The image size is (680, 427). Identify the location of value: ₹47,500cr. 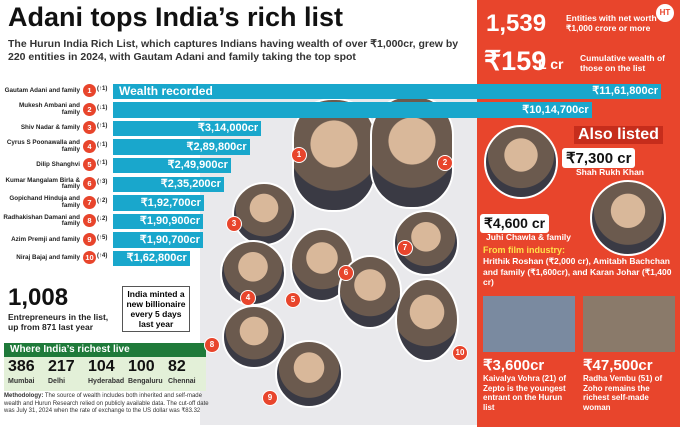
(618, 365).